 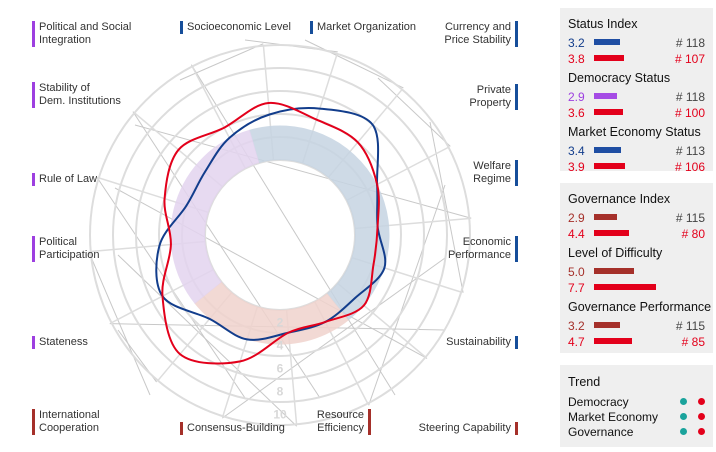 What do you see at coordinates (576, 326) in the screenshot?
I see `score-value: 3.2` at bounding box center [576, 326].